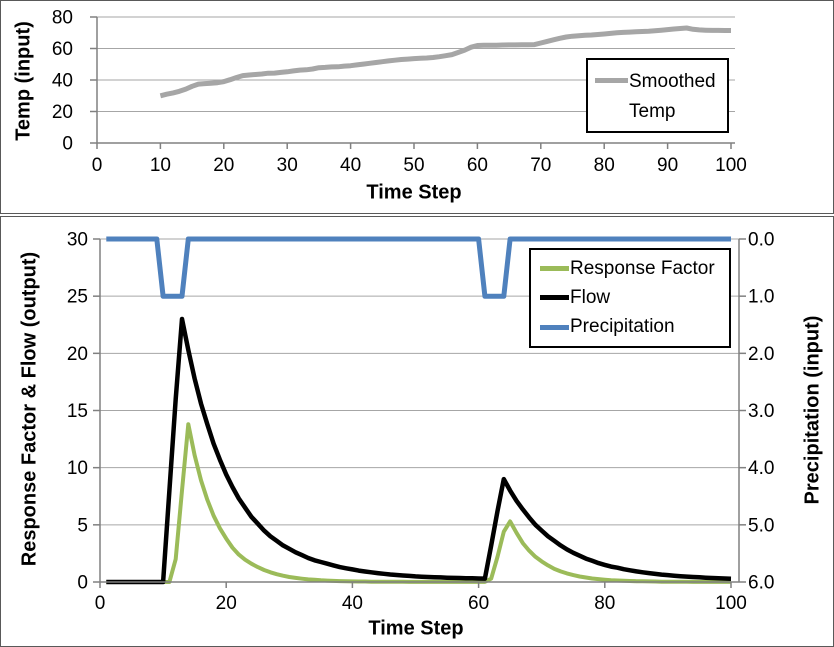  Describe the element at coordinates (540, 165) in the screenshot. I see `x-tick-label: 70` at that location.